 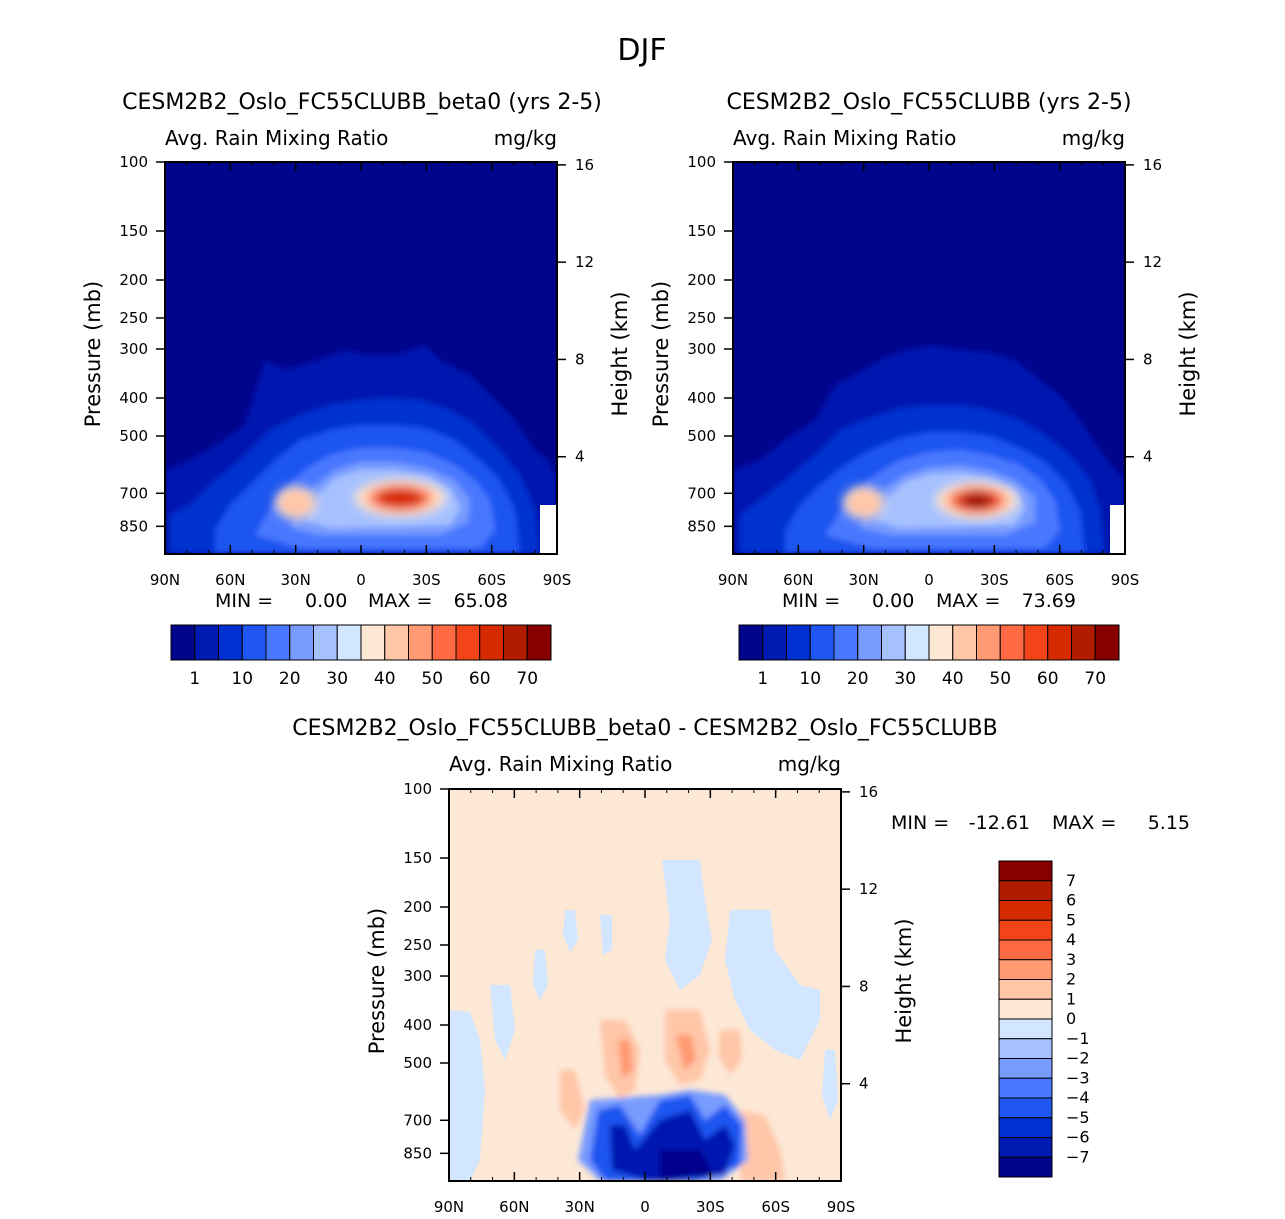 I want to click on colorbar-label: 7, so click(x=1071, y=880).